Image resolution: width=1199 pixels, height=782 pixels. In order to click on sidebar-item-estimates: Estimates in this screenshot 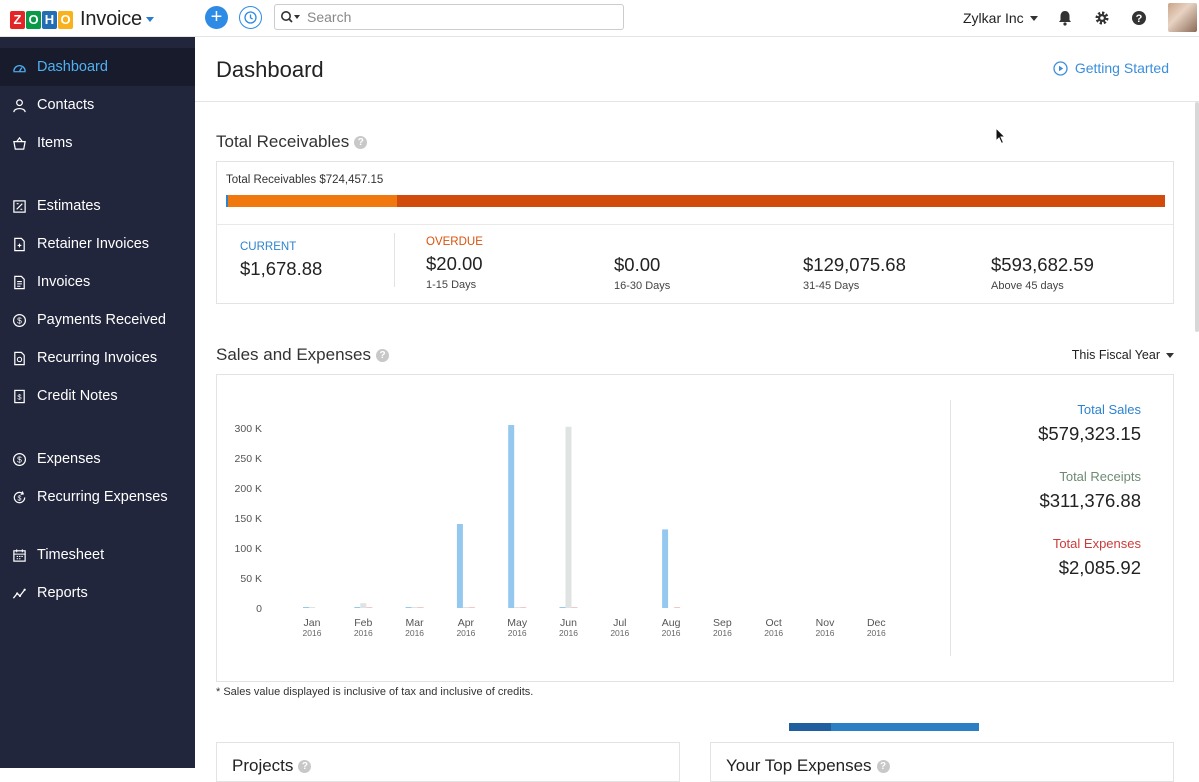, I will do `click(97, 206)`.